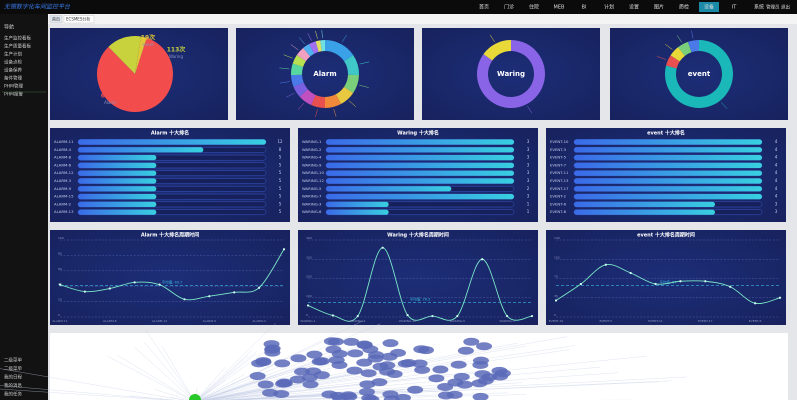 Image resolution: width=797 pixels, height=400 pixels. Describe the element at coordinates (13, 94) in the screenshot. I see `sidebar-item: PHM报警` at that location.